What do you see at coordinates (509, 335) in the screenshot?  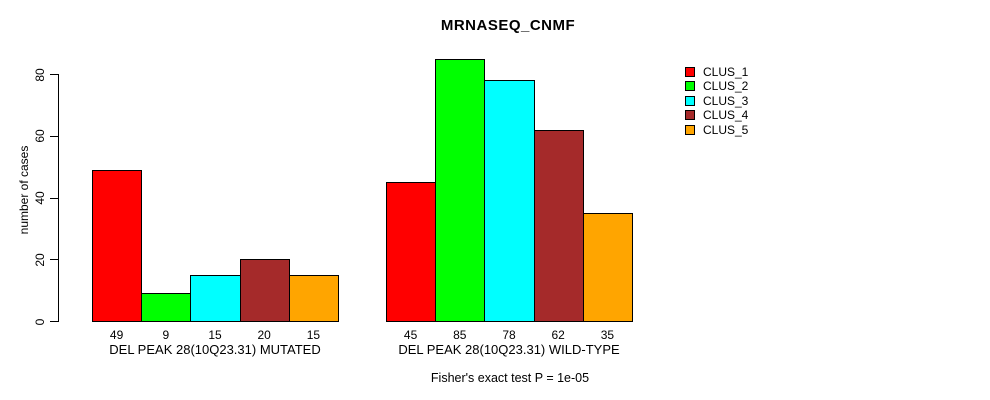 I see `bar-value-label: 78` at bounding box center [509, 335].